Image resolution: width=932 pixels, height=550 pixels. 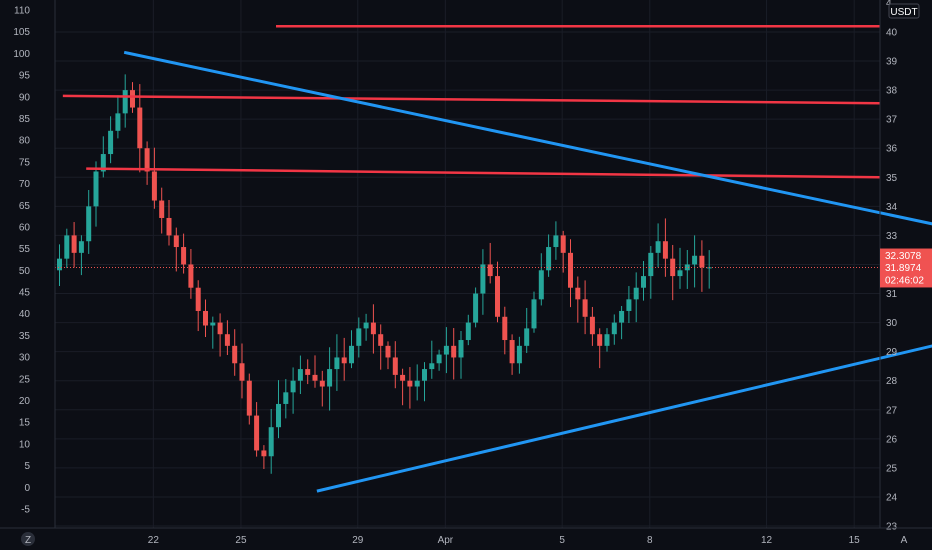 I want to click on corner-right: A, so click(x=904, y=540).